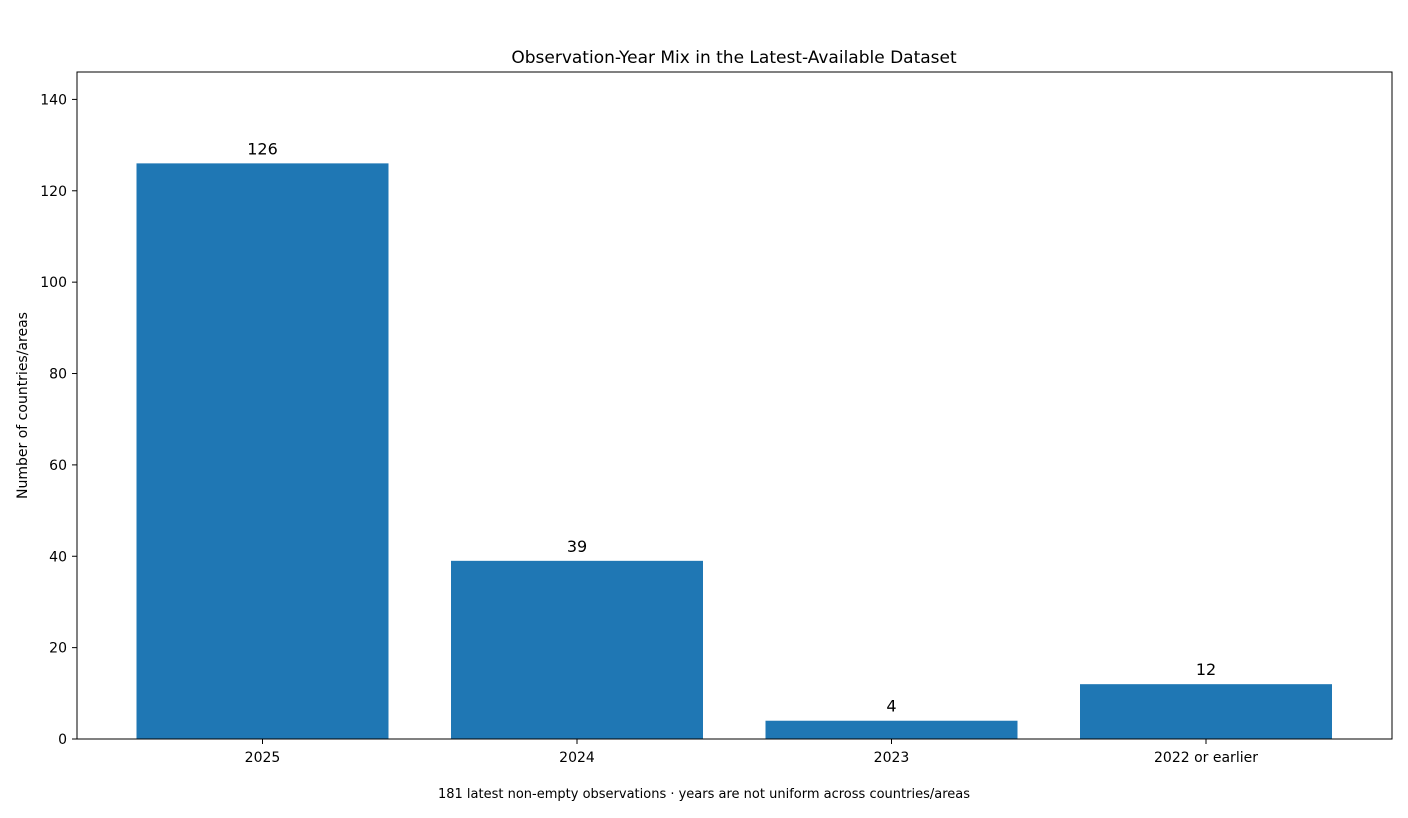  I want to click on bar-value-label-0: 126, so click(262, 148).